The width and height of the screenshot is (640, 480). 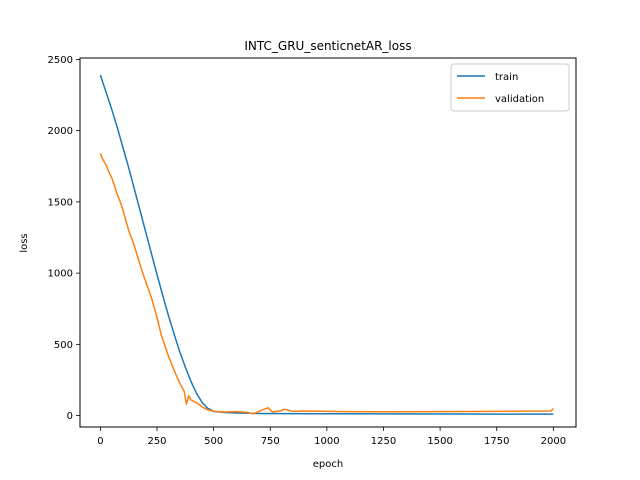 What do you see at coordinates (439, 441) in the screenshot?
I see `x-tick-label: 1500` at bounding box center [439, 441].